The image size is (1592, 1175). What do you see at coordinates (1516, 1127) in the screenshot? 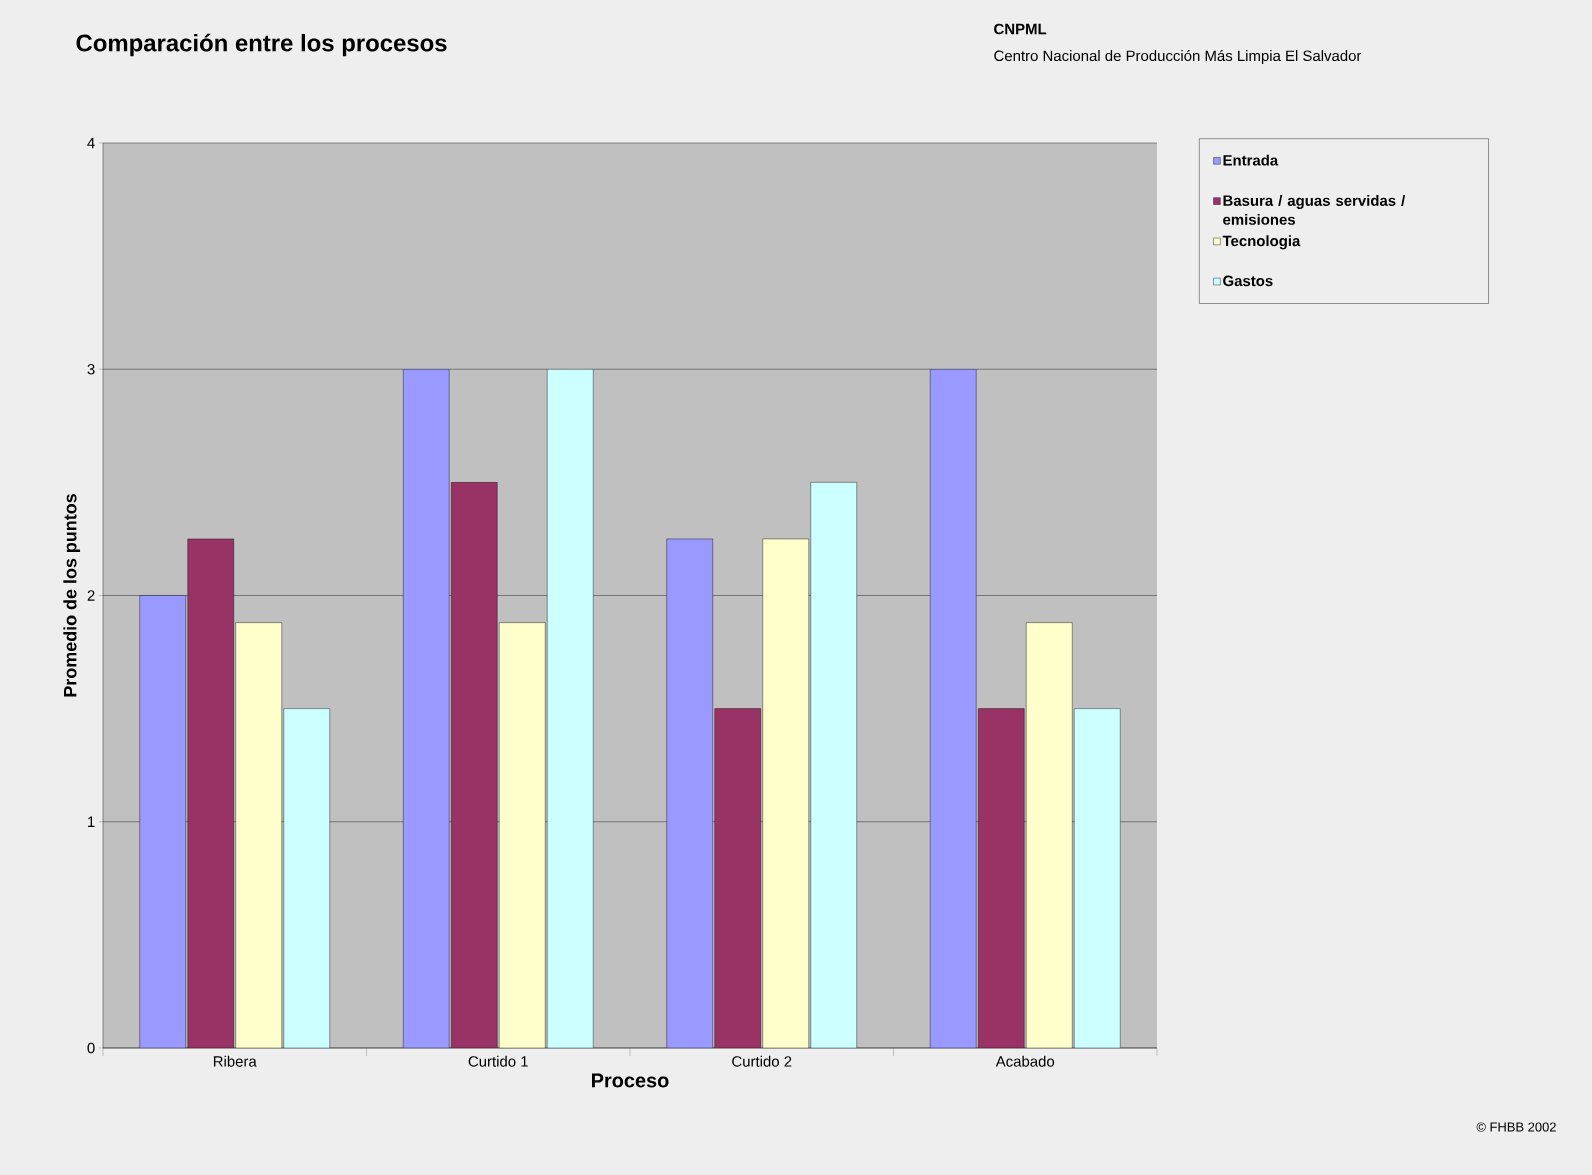
I see `text: © FHBB 2002` at bounding box center [1516, 1127].